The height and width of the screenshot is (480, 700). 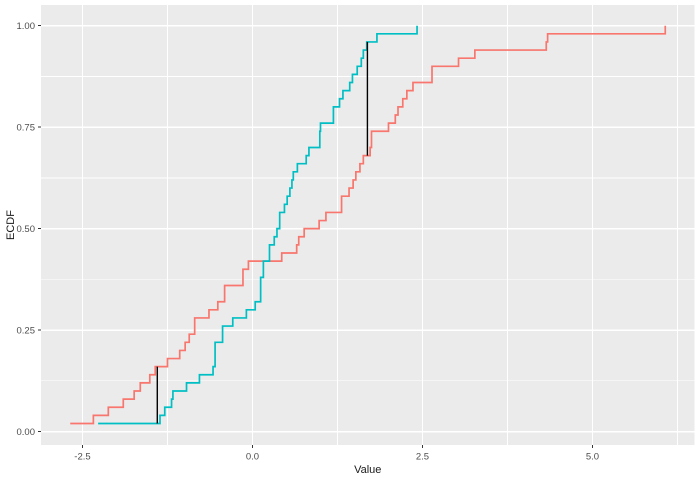 I want to click on x-tick-label: 0.0, so click(x=252, y=457).